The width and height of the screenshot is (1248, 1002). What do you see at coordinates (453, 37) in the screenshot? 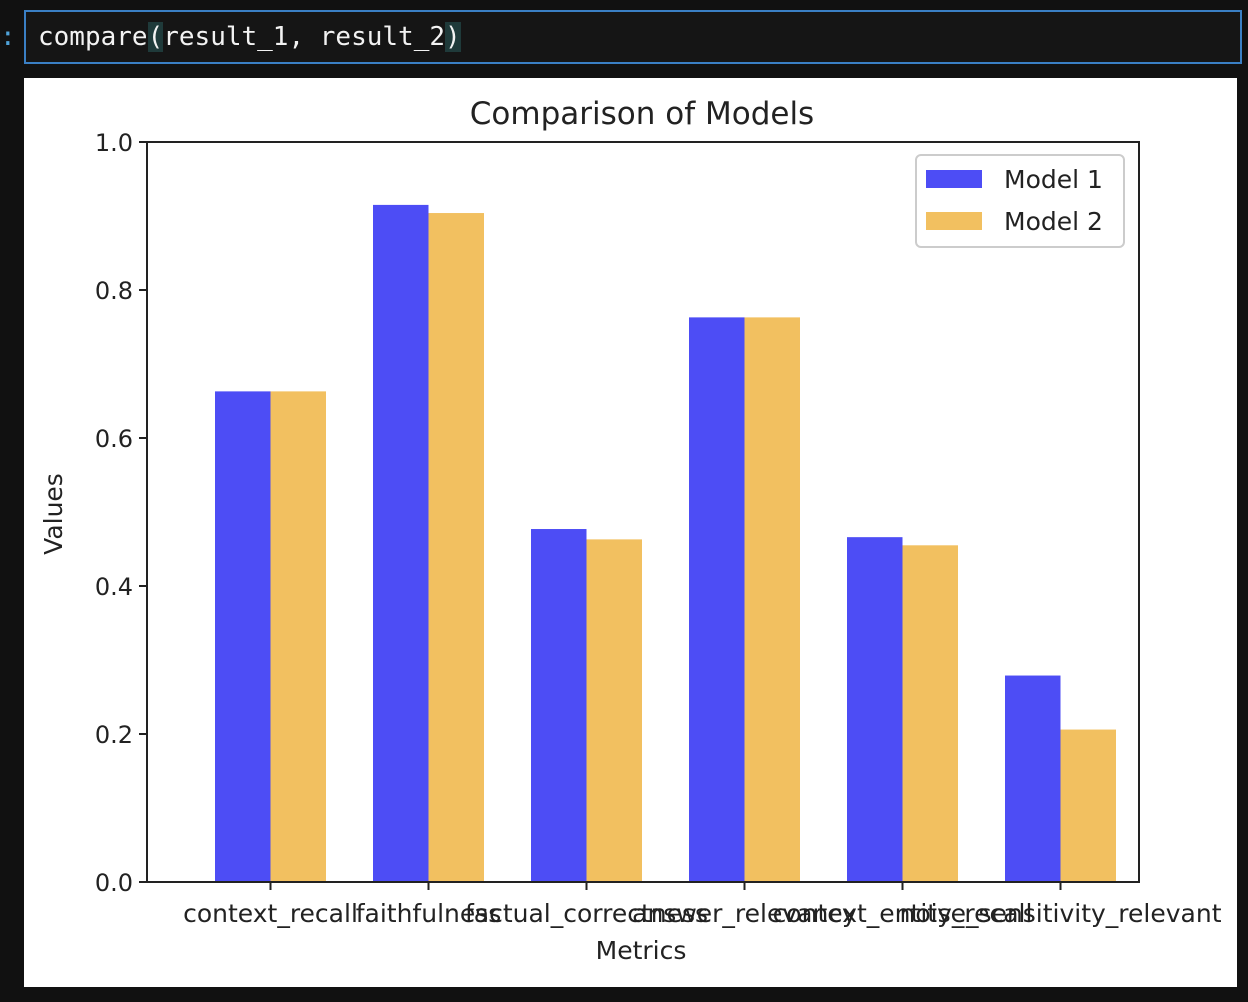
I see `code-close-paren: )` at bounding box center [453, 37].